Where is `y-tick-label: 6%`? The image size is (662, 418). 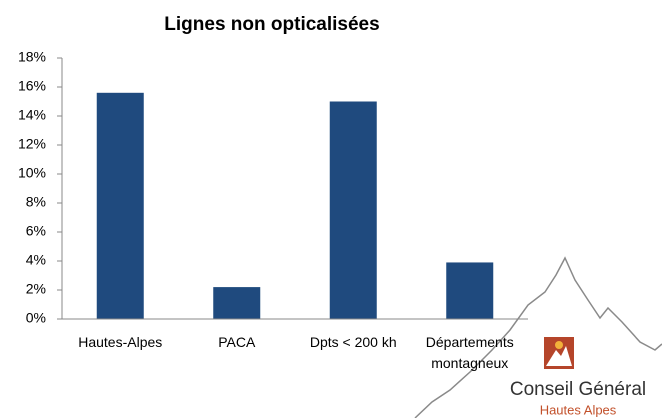 y-tick-label: 6% is located at coordinates (36, 231).